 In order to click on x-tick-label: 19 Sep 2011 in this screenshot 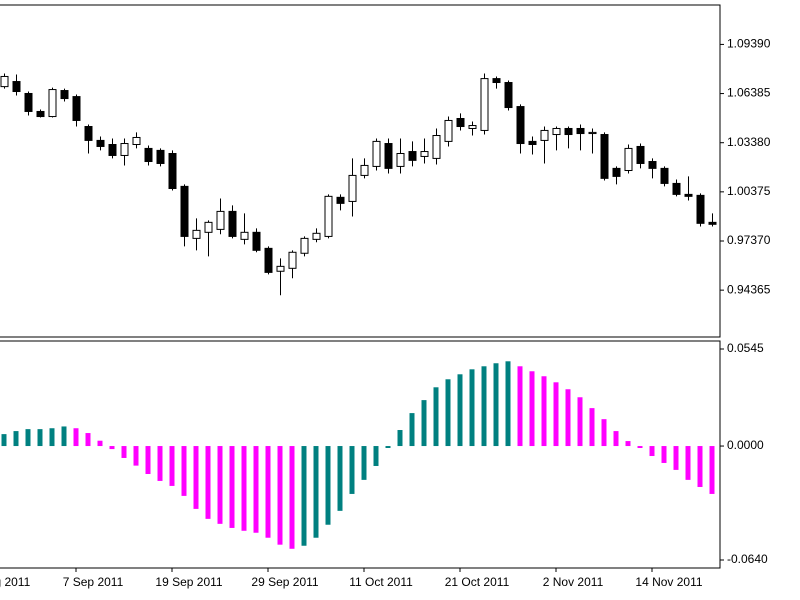, I will do `click(188, 582)`.